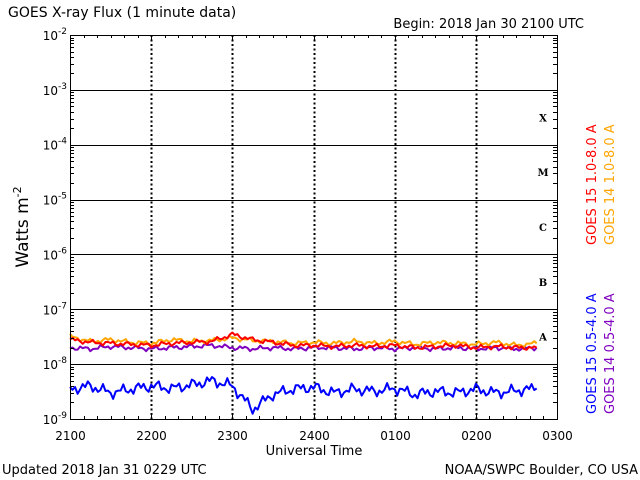  I want to click on y-tick-label: 10⁻⁶, so click(55, 254).